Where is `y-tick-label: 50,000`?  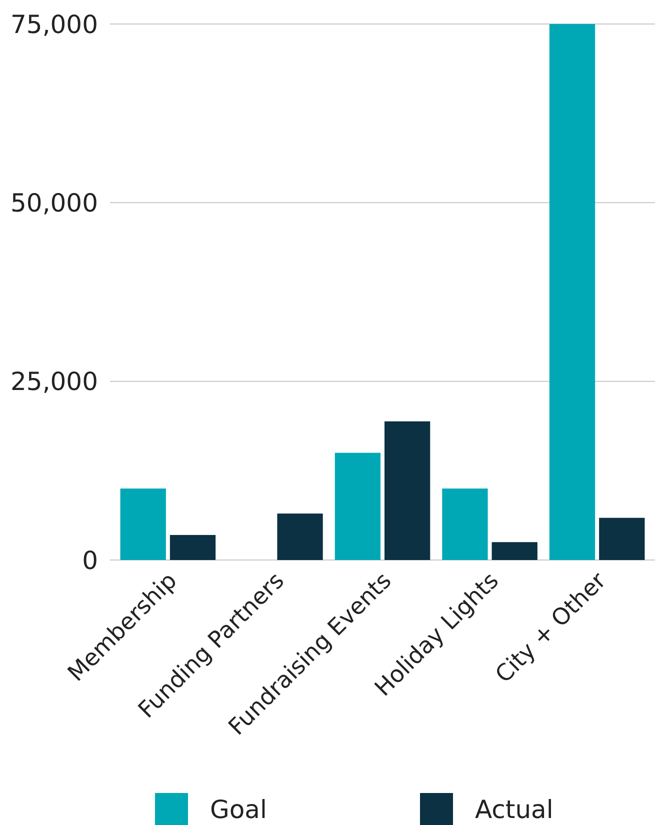
y-tick-label: 50,000 is located at coordinates (54, 203).